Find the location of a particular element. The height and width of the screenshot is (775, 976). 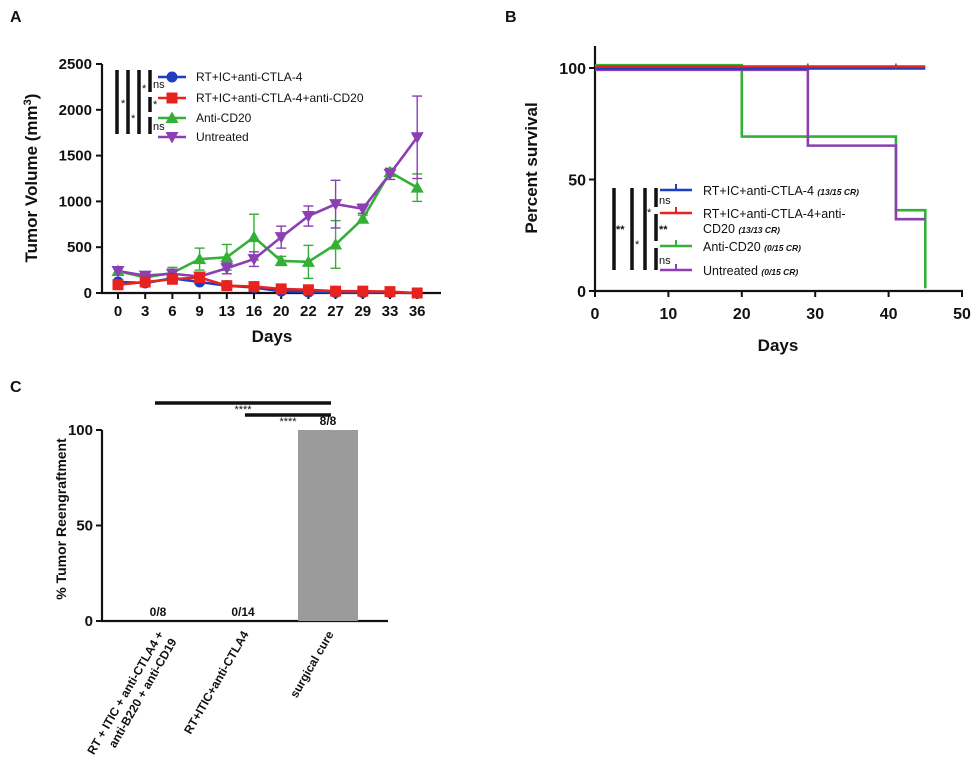

a-y-tick-label: 0 is located at coordinates (88, 293).